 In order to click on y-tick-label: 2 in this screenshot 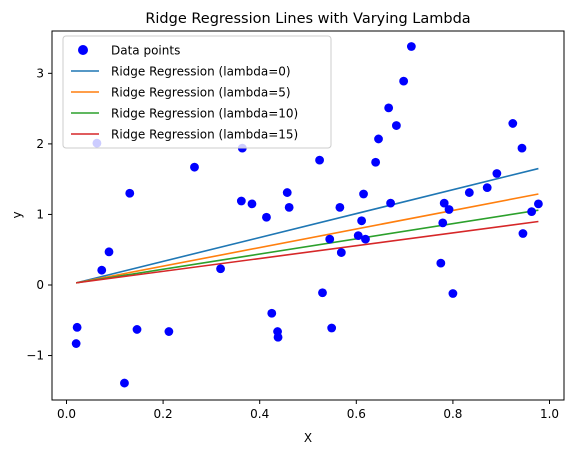, I will do `click(40, 144)`.